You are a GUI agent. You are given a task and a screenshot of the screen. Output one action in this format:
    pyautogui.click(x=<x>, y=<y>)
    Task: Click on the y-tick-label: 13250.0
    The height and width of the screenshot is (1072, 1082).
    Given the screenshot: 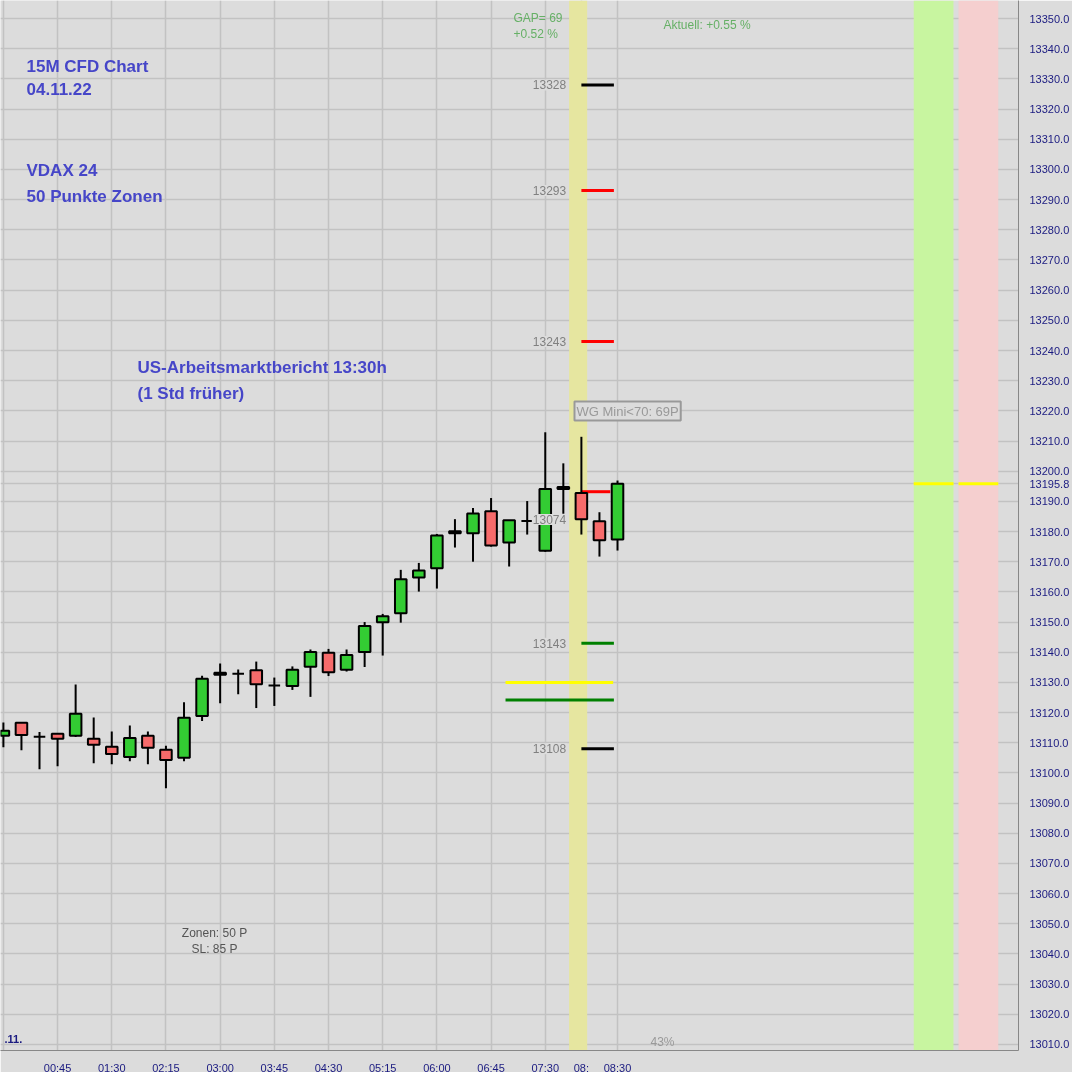 What is the action you would take?
    pyautogui.click(x=1049, y=320)
    